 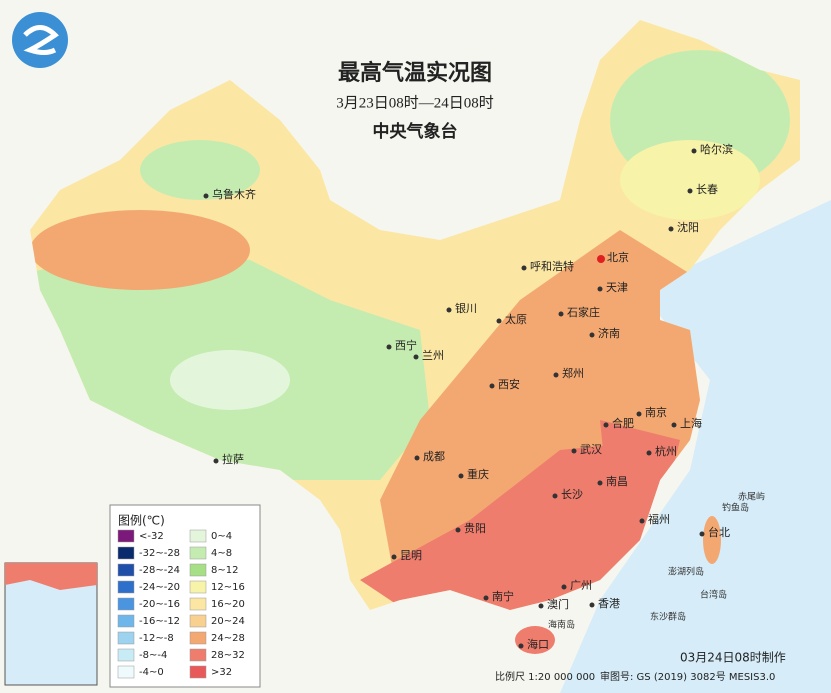 What do you see at coordinates (583, 312) in the screenshot?
I see `city-label: 石家庄` at bounding box center [583, 312].